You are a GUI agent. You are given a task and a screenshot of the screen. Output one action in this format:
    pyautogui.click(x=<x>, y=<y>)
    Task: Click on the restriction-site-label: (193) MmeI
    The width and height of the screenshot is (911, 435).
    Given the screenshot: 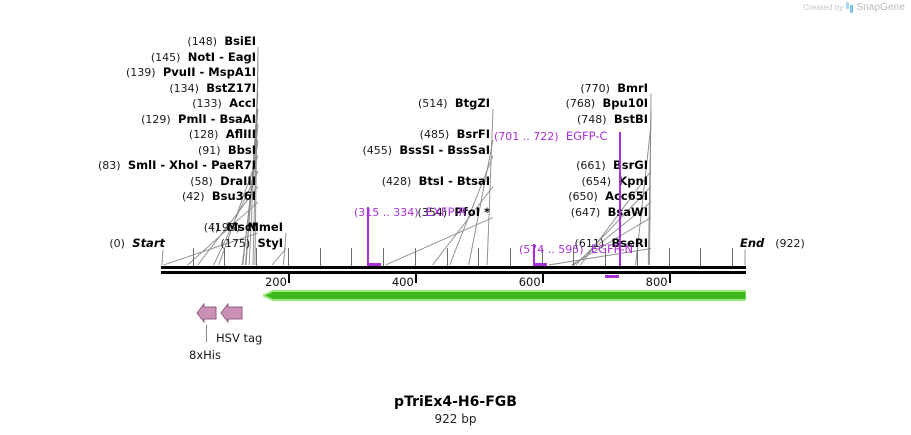 What is the action you would take?
    pyautogui.click(x=247, y=228)
    